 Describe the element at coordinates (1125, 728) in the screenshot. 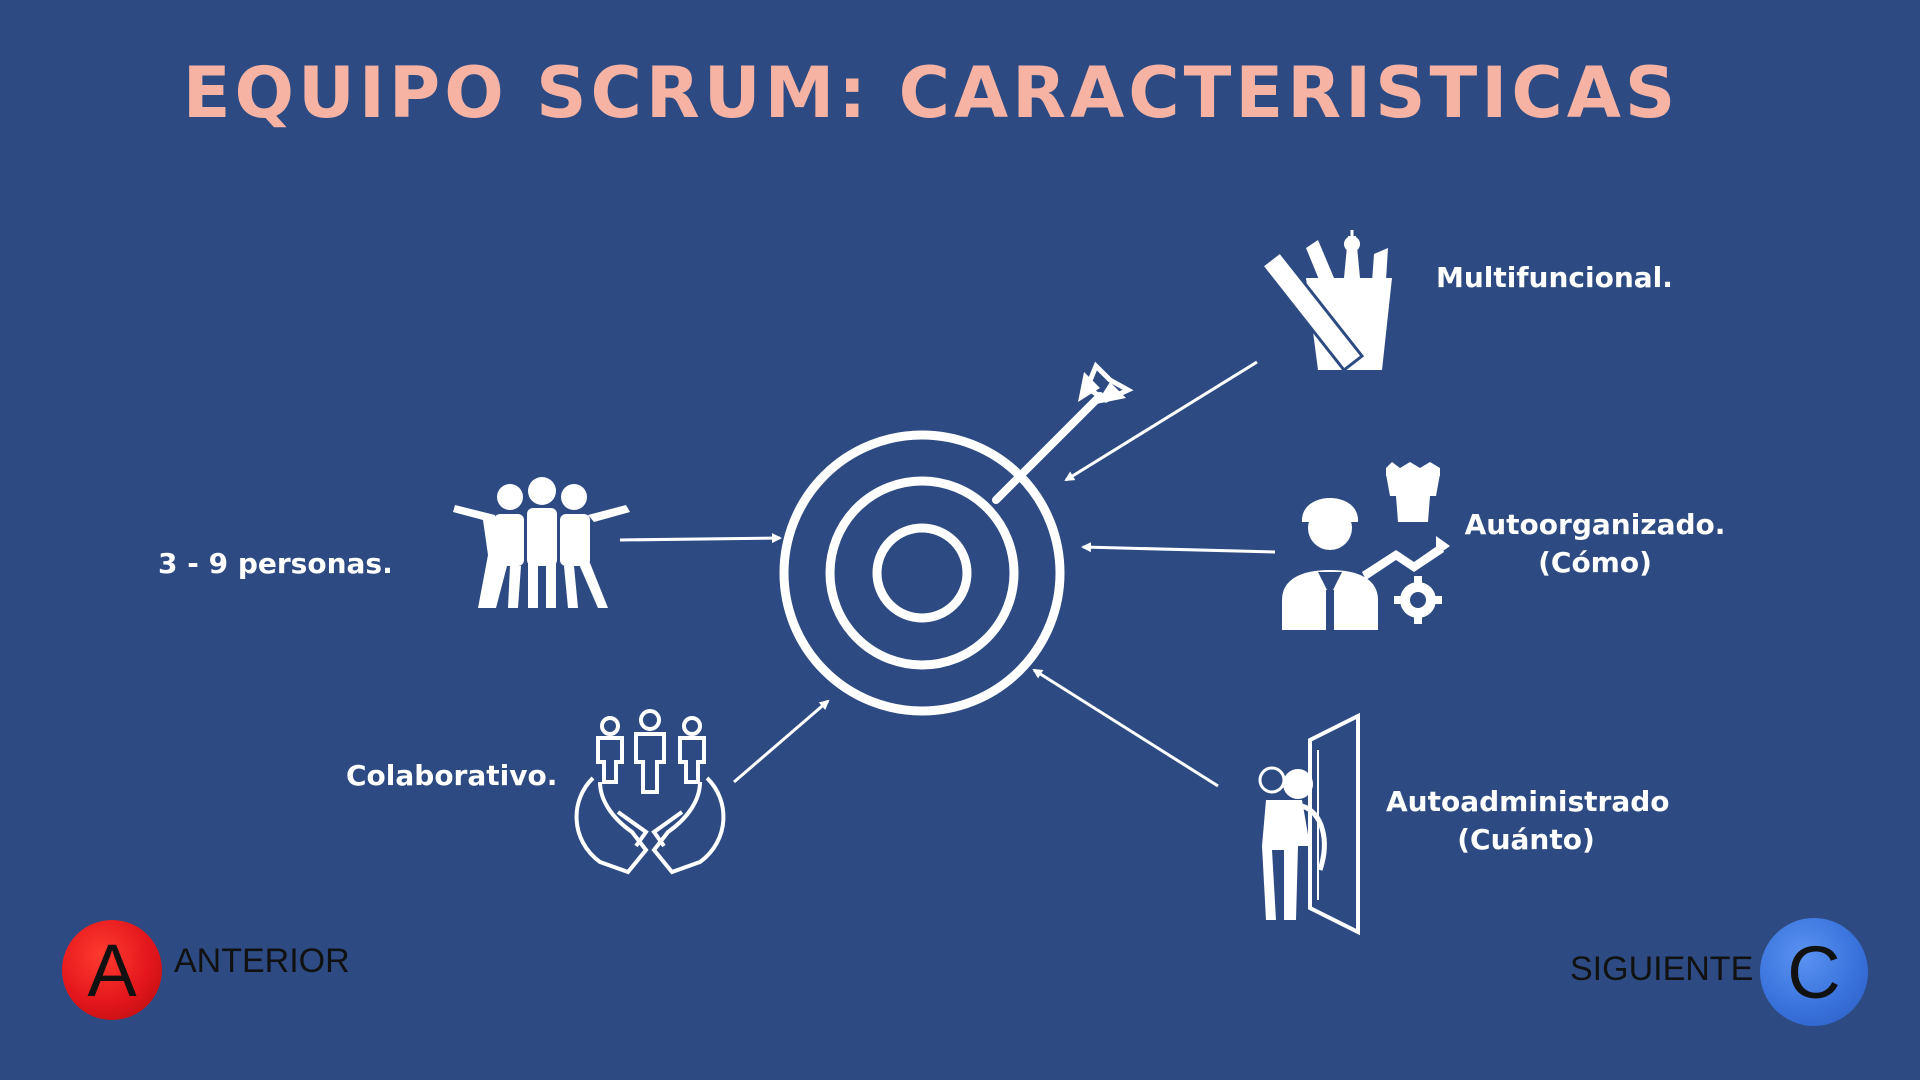

I see `arrow-from-self-managed` at that location.